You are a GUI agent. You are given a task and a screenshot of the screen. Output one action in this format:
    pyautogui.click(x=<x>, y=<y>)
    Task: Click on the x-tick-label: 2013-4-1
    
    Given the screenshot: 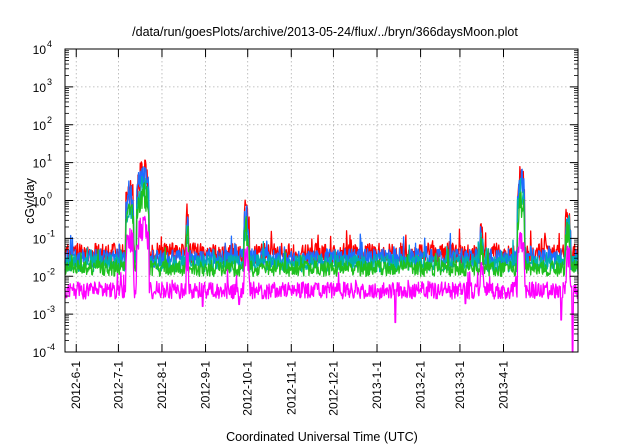 What is the action you would take?
    pyautogui.click(x=504, y=385)
    